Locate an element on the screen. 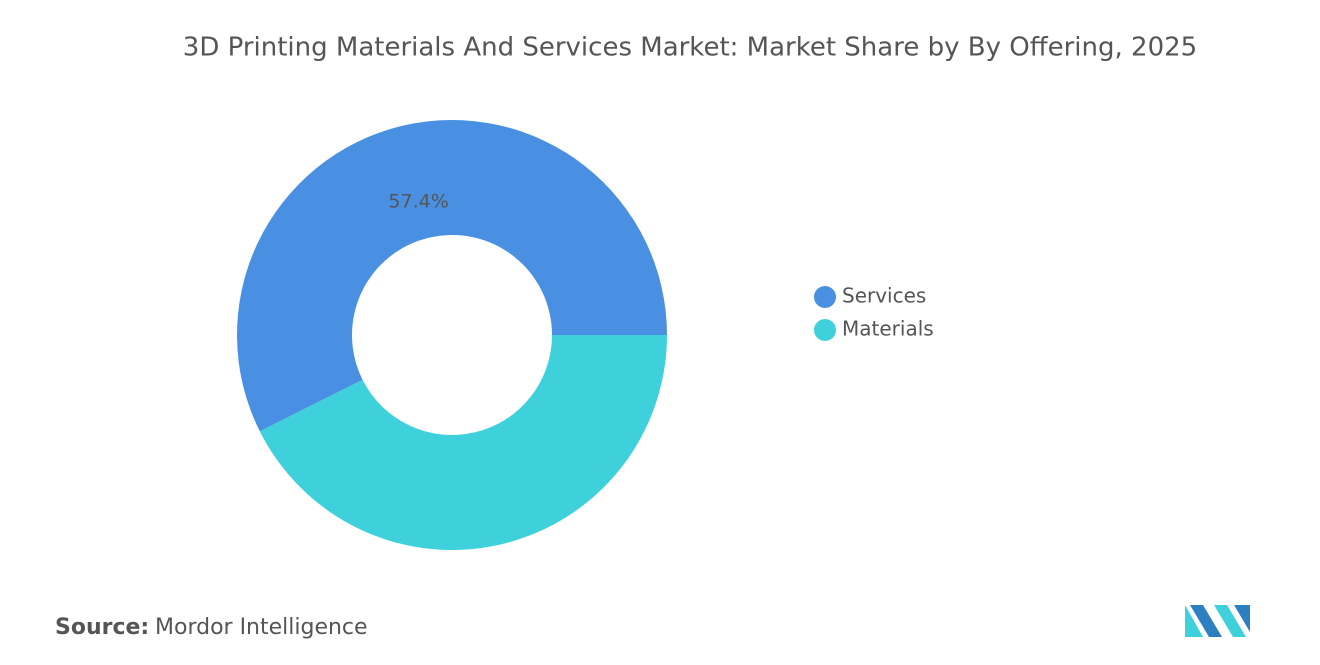 The image size is (1320, 665). logo is located at coordinates (1217, 621).